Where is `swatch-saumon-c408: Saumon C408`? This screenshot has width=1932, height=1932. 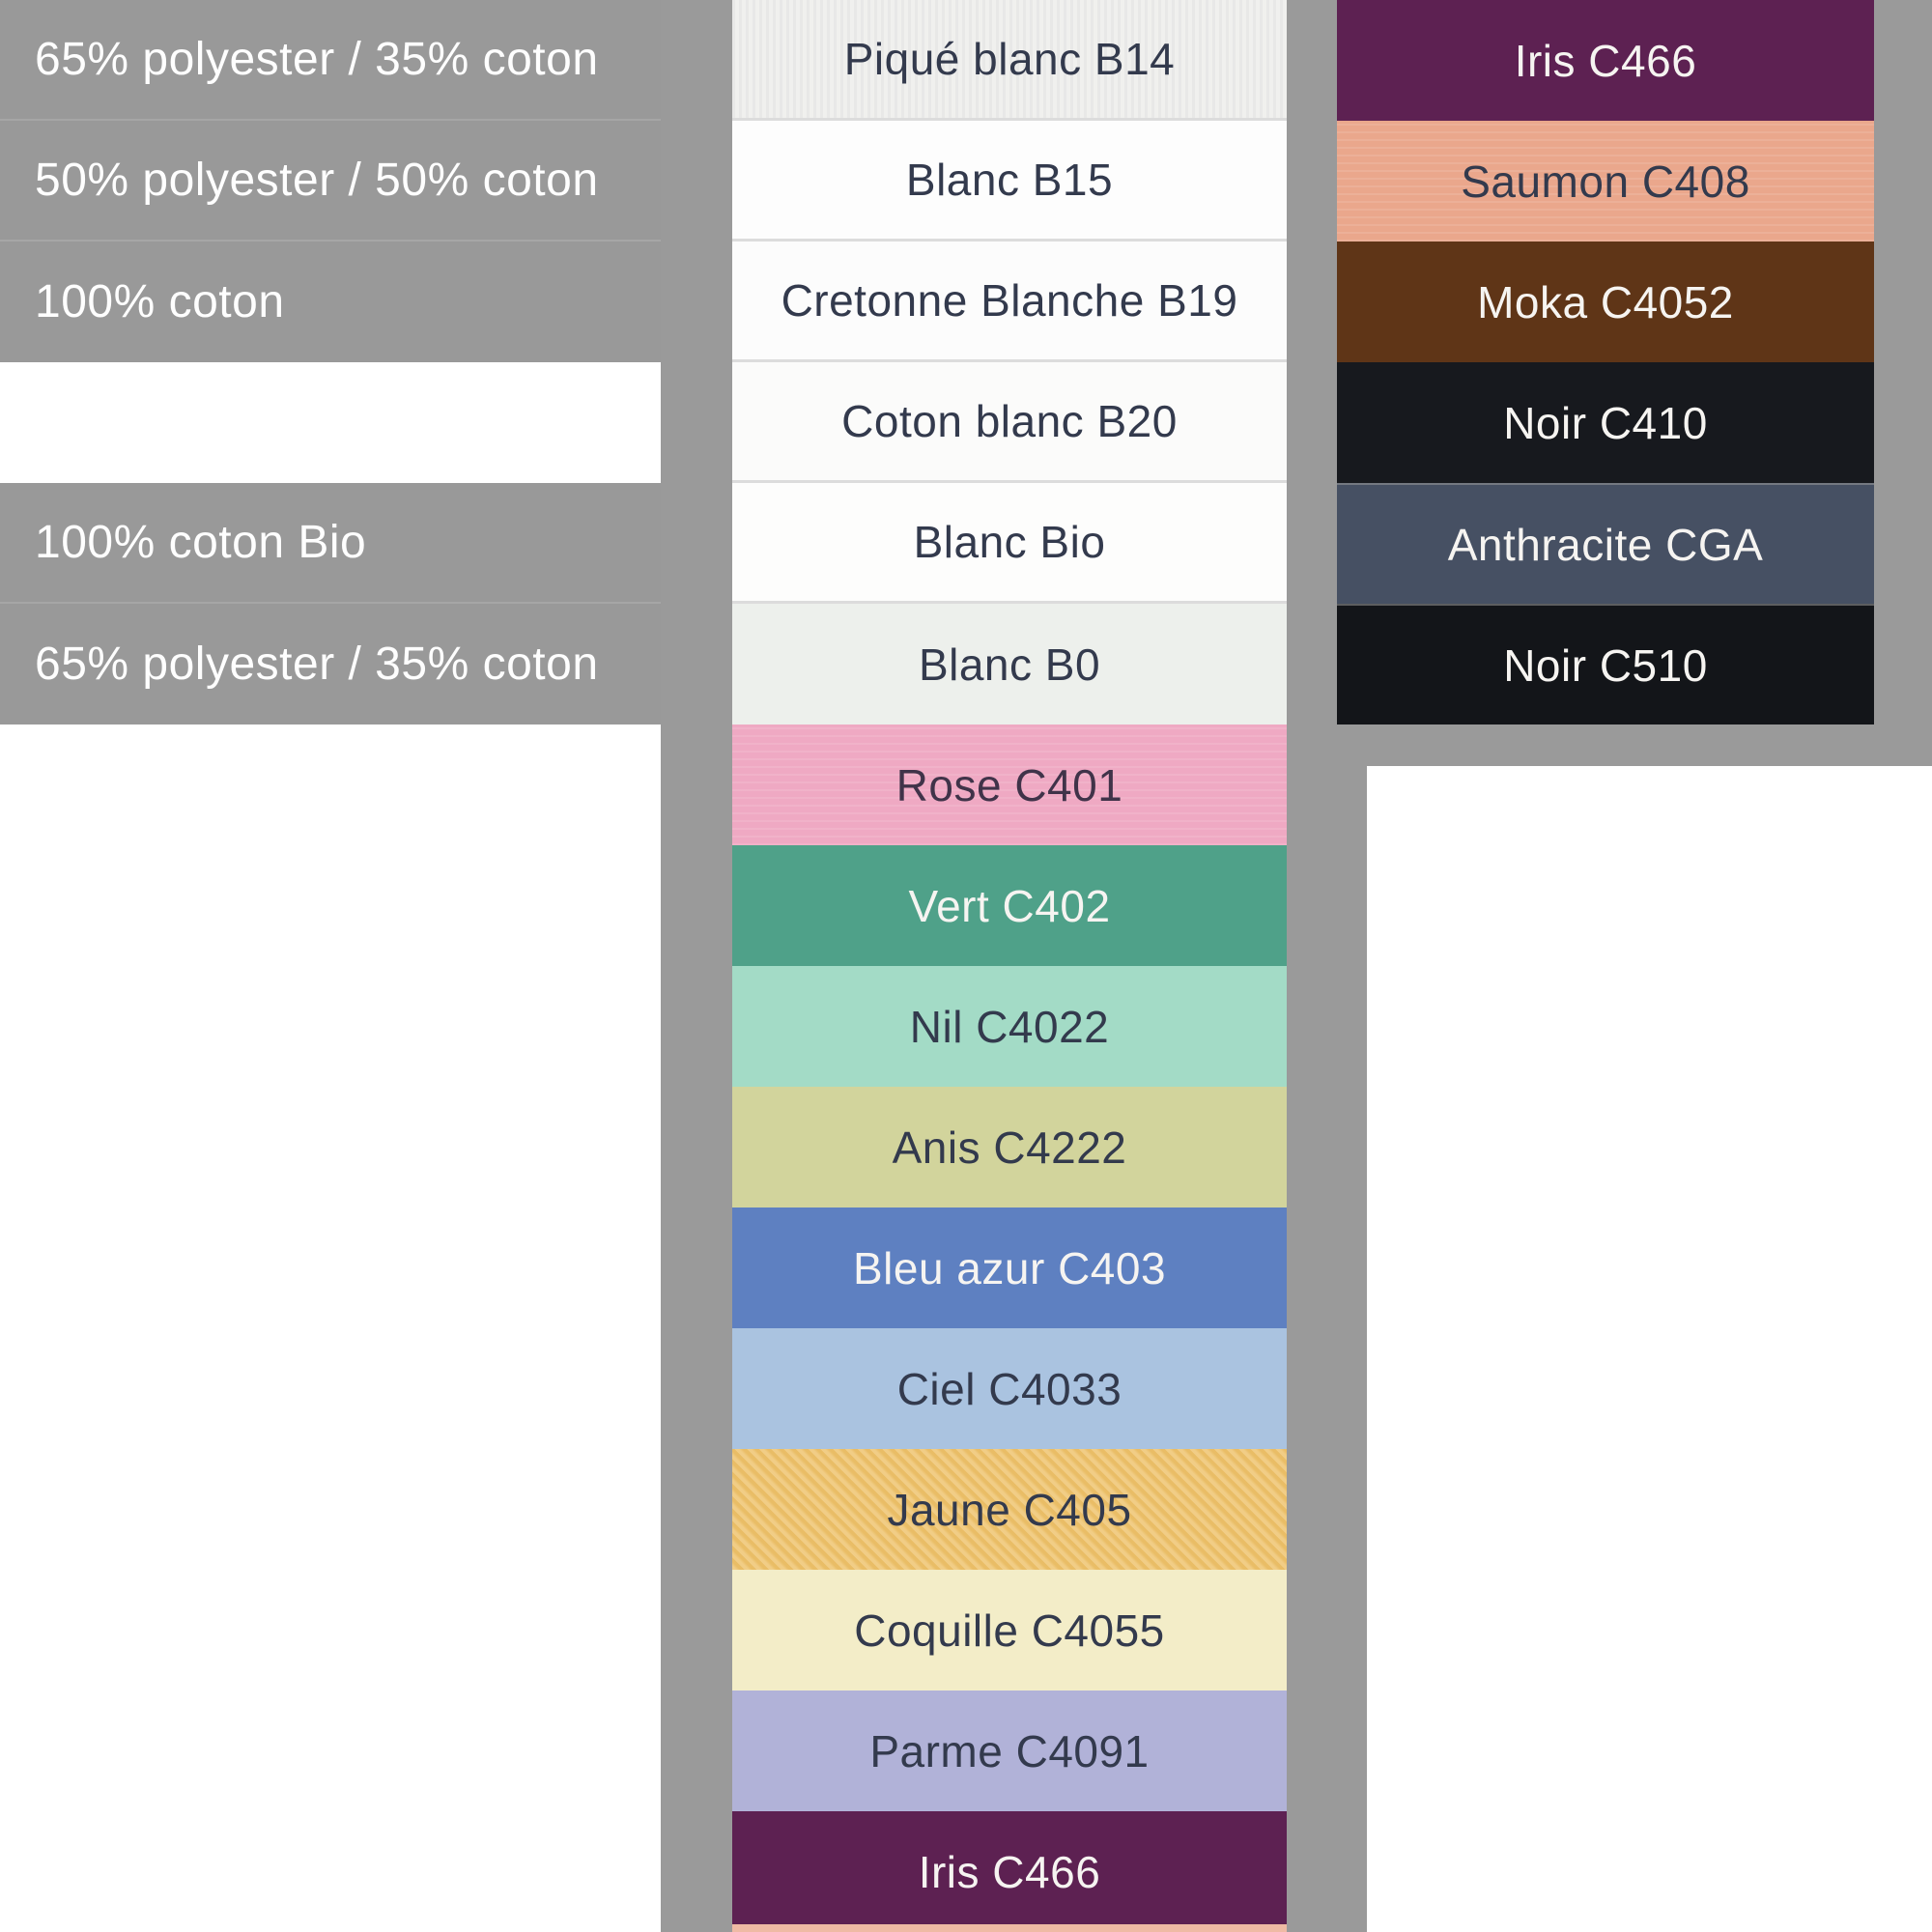
swatch-saumon-c408: Saumon C408 is located at coordinates (1605, 181).